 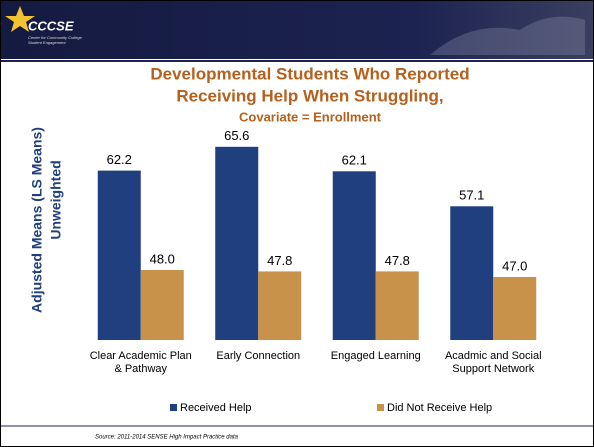 What do you see at coordinates (216, 408) in the screenshot?
I see `legend-label: Received Help` at bounding box center [216, 408].